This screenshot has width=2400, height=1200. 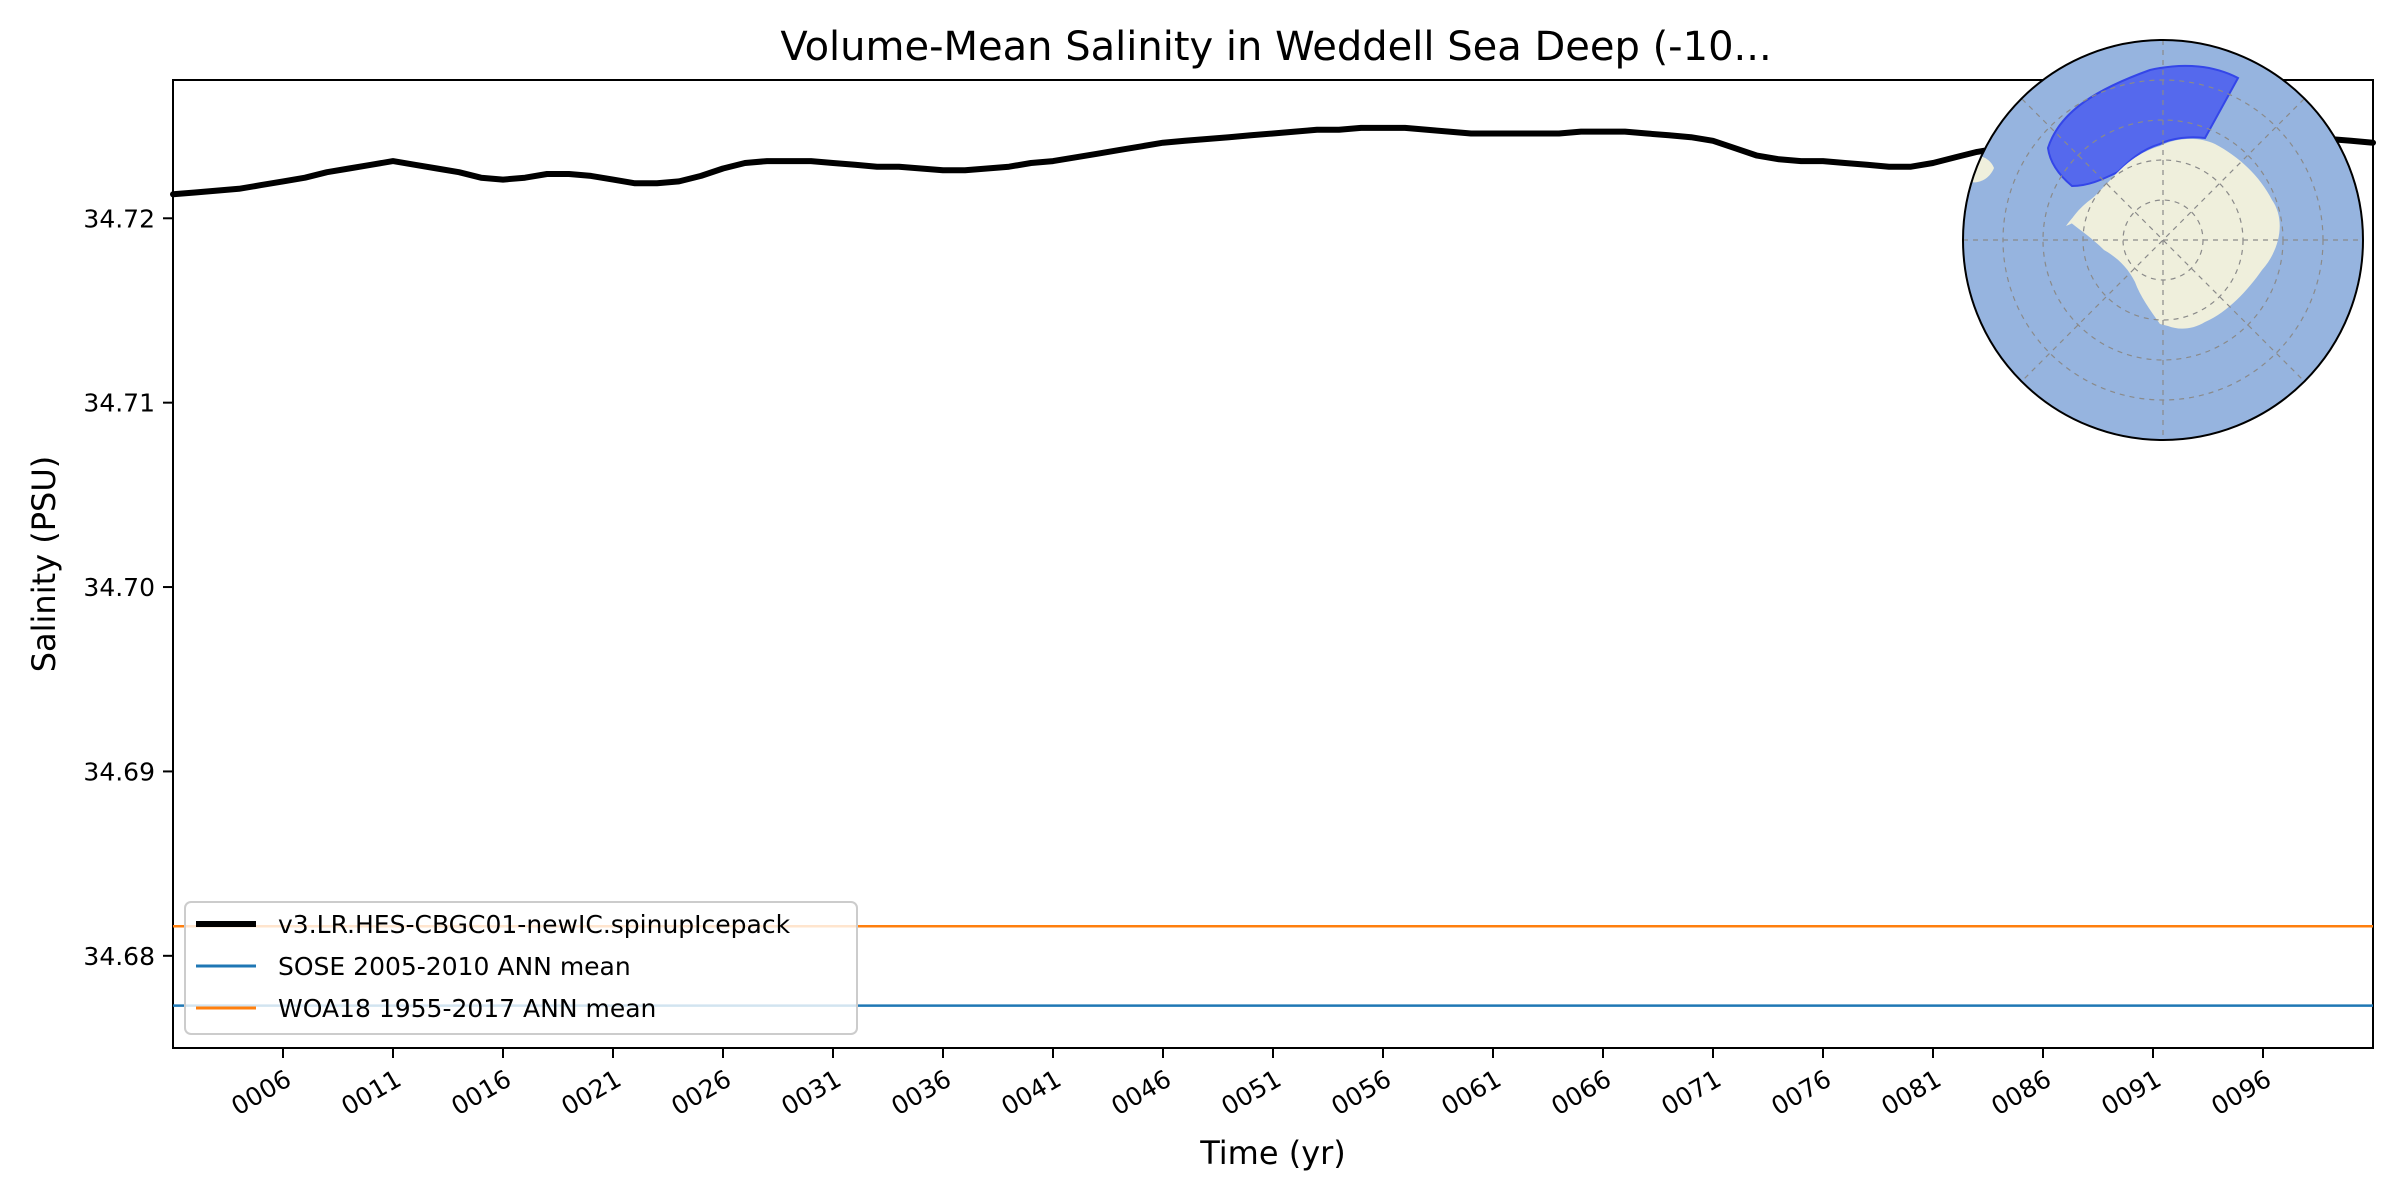 I want to click on x-tick-label: 0066, so click(x=1581, y=1092).